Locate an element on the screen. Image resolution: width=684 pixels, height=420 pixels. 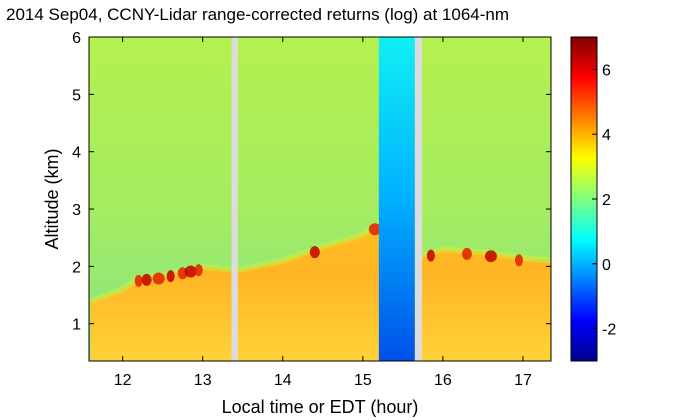
x-tick-label: 13 is located at coordinates (203, 380).